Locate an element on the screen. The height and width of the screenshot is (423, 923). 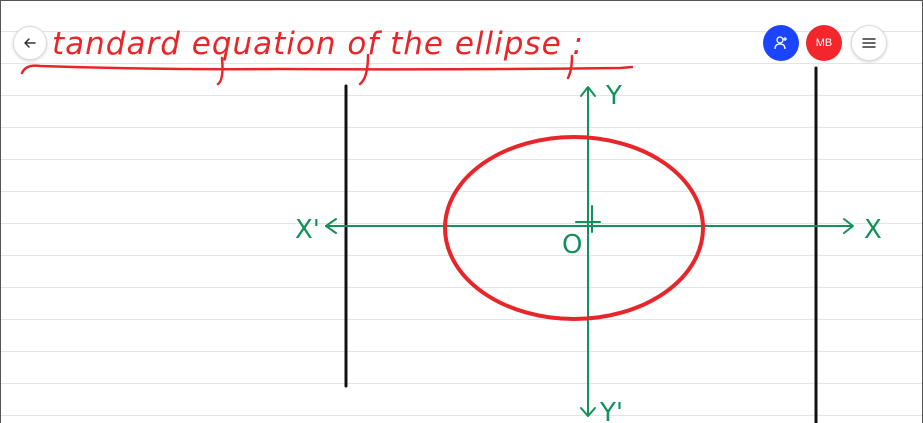
label-x-negative: X' is located at coordinates (307, 230).